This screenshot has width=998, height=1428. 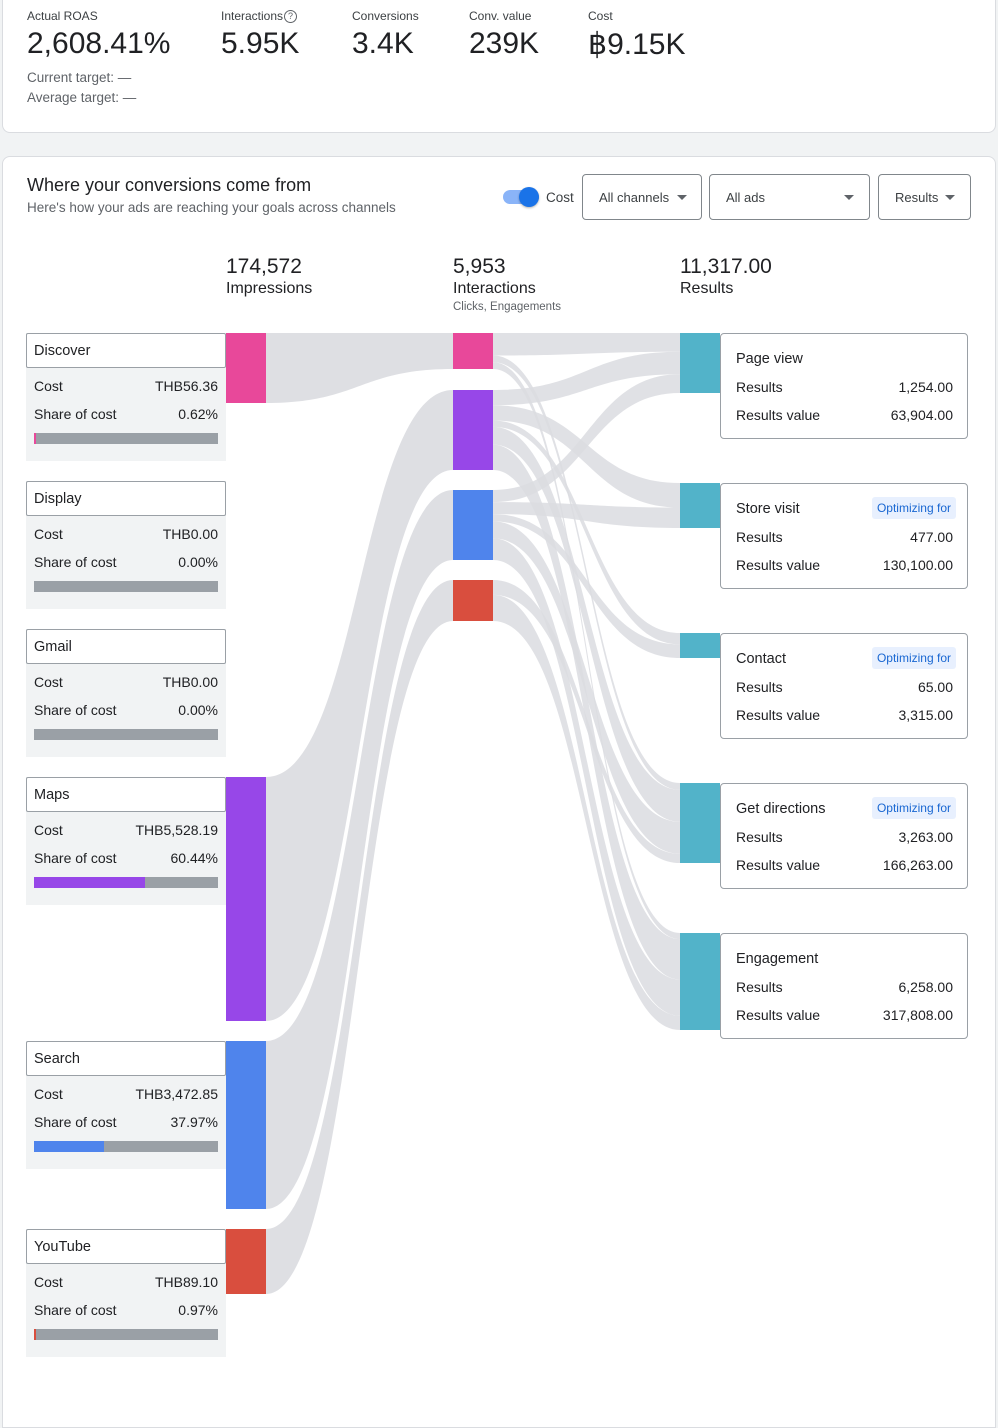 I want to click on channel-card-display: Display Cost THB0.00 Share of cost 0.00%, so click(x=126, y=545).